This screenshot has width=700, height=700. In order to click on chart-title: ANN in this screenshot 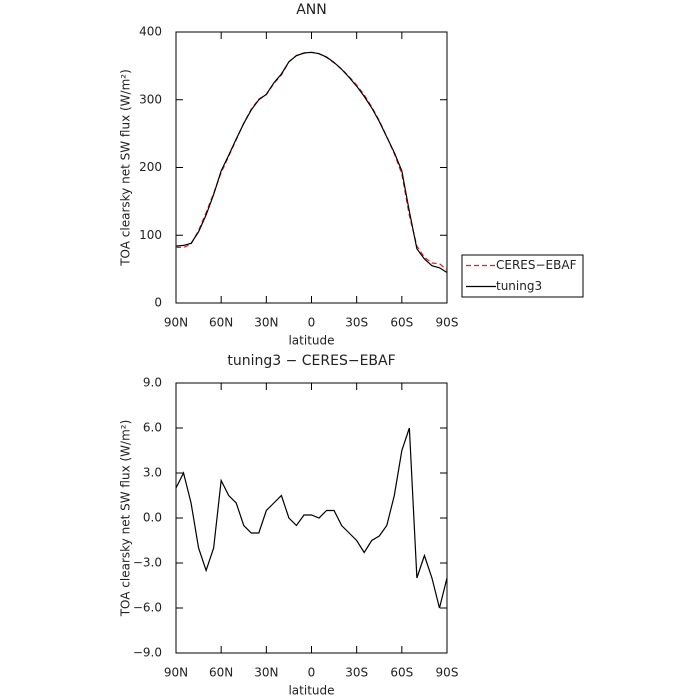, I will do `click(311, 10)`.